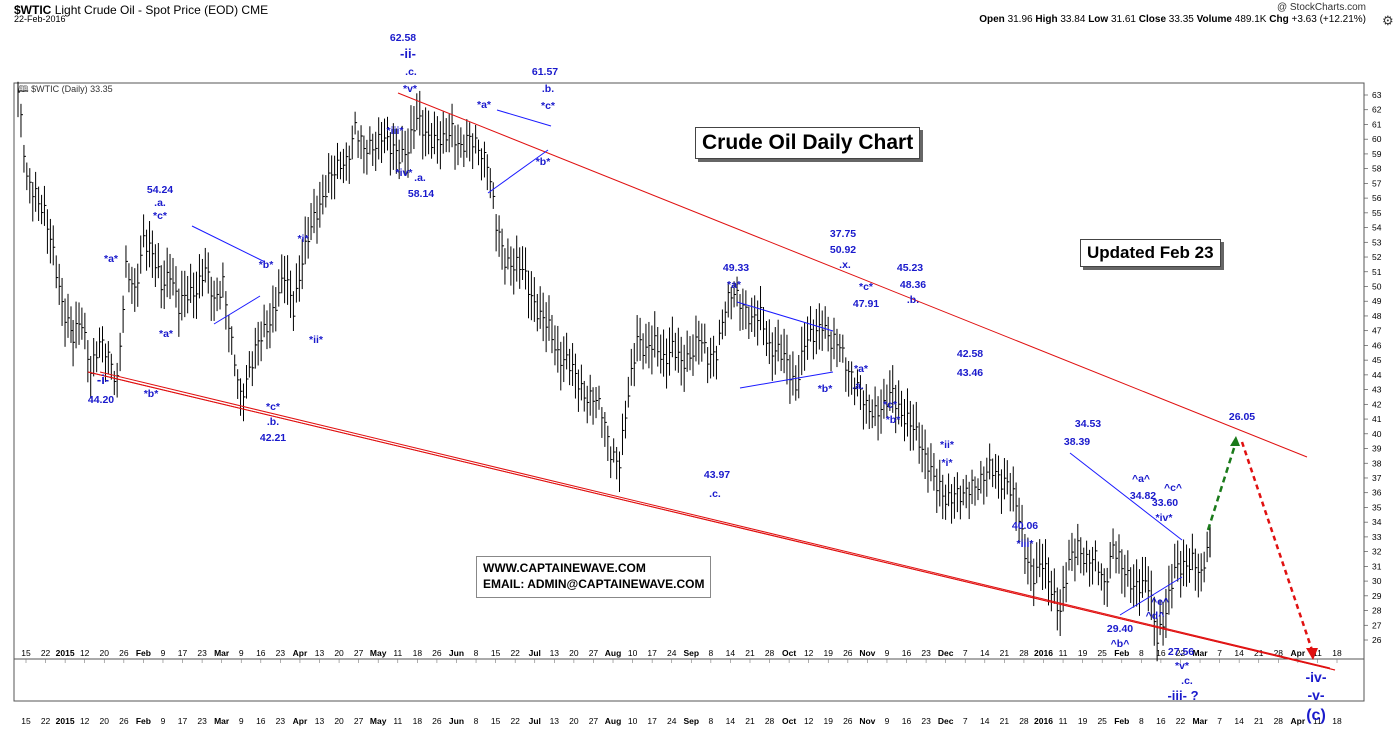 Image resolution: width=1400 pixels, height=730 pixels. Describe the element at coordinates (1377, 463) in the screenshot. I see `y-tick-label: 38` at that location.